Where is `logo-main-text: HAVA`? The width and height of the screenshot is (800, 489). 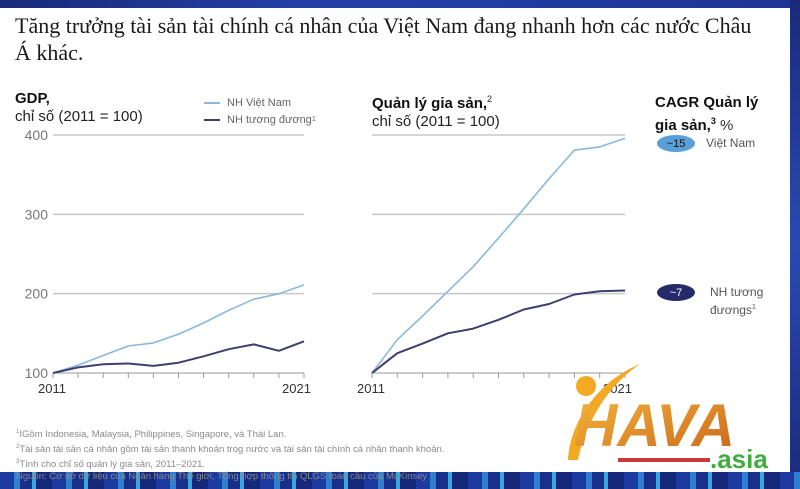 logo-main-text: HAVA is located at coordinates (654, 425).